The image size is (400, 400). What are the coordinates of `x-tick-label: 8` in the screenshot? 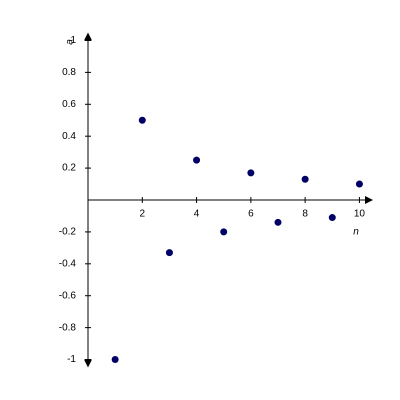 It's located at (305, 214).